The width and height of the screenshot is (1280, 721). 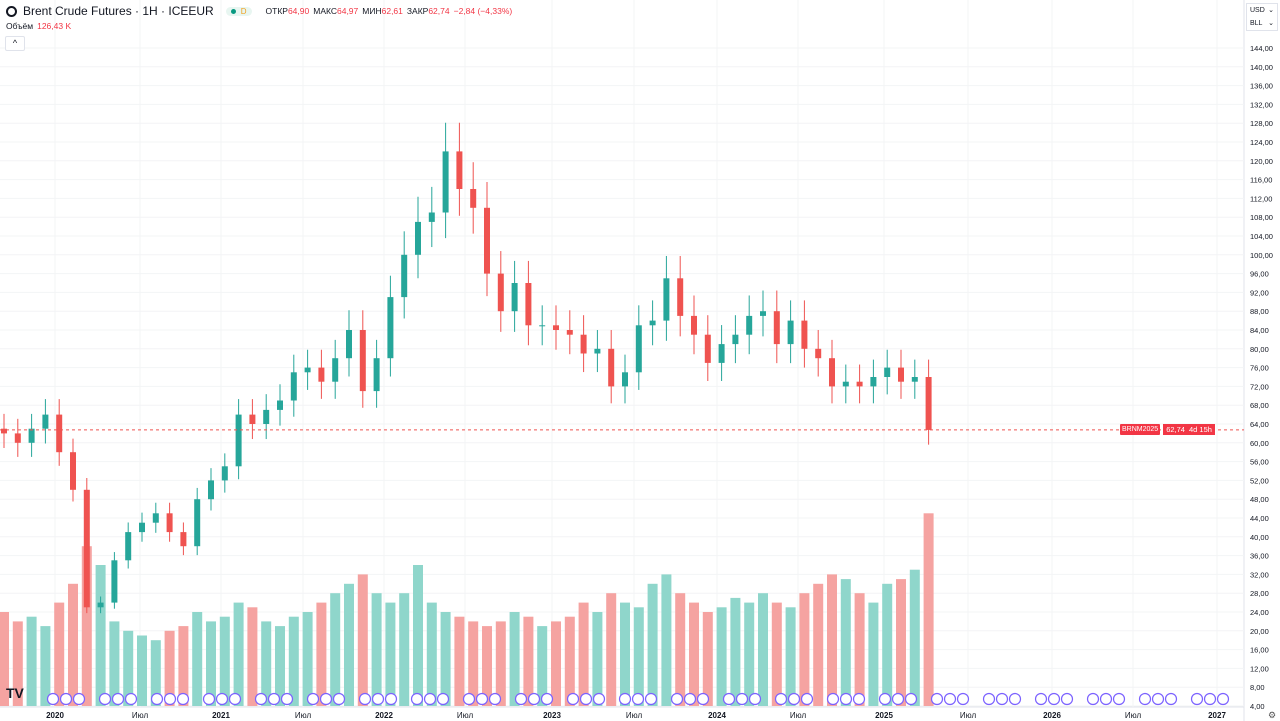 What do you see at coordinates (55, 715) in the screenshot?
I see `x-tick-label: 2020` at bounding box center [55, 715].